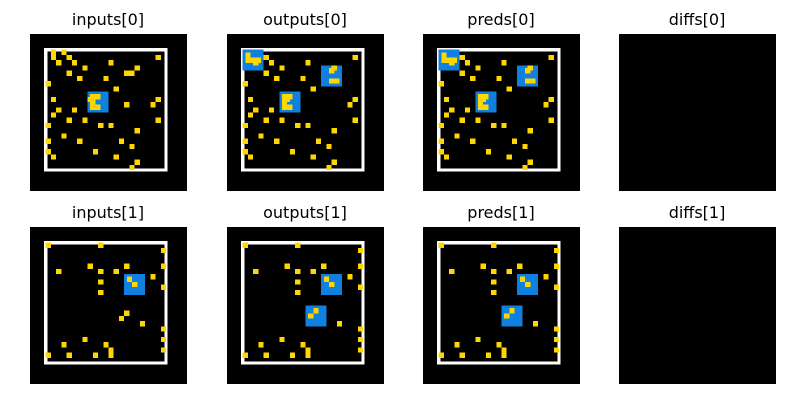 The height and width of the screenshot is (400, 800). What do you see at coordinates (697, 212) in the screenshot?
I see `panel-title-diffs-1: diffs[1]` at bounding box center [697, 212].